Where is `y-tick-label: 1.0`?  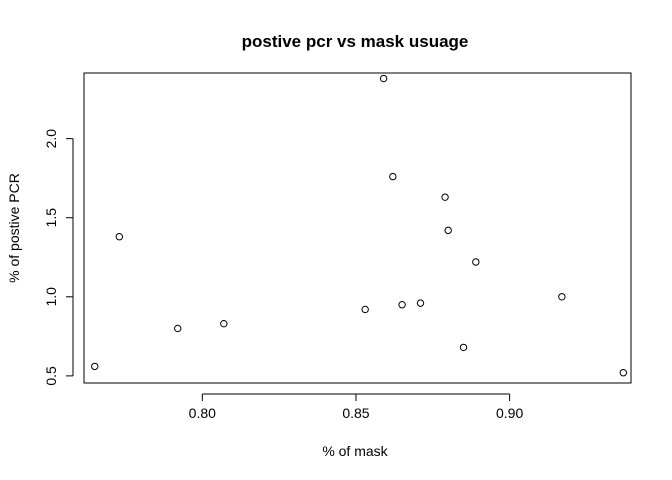
y-tick-label: 1.0 is located at coordinates (51, 297).